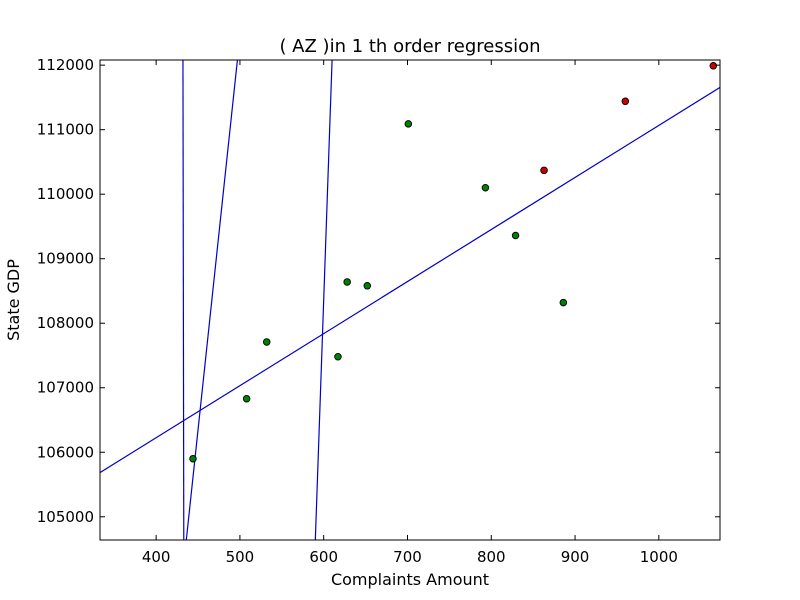  What do you see at coordinates (13, 300) in the screenshot?
I see `y-axis-label: State GDP` at bounding box center [13, 300].